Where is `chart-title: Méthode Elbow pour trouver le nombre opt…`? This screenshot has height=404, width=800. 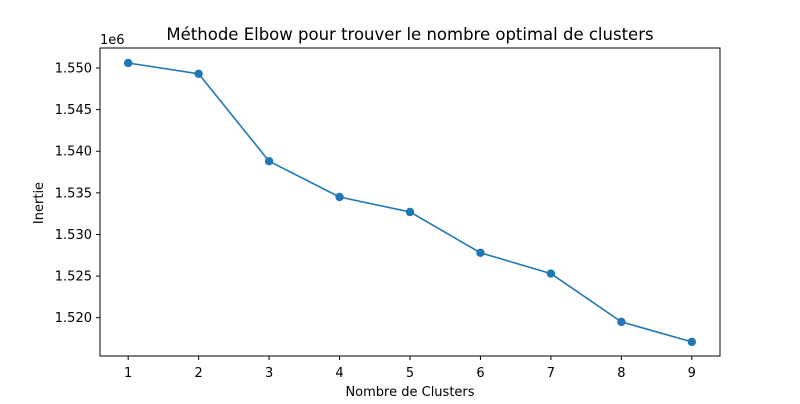
chart-title: Méthode Elbow pour trouver le nombre opt… is located at coordinates (409, 34).